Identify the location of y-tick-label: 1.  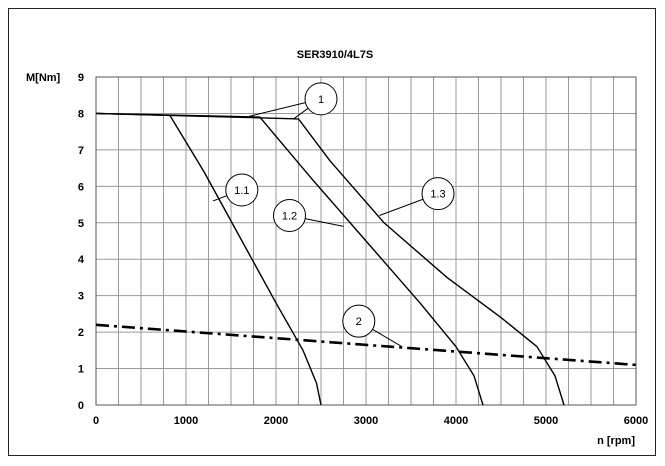
(81, 370).